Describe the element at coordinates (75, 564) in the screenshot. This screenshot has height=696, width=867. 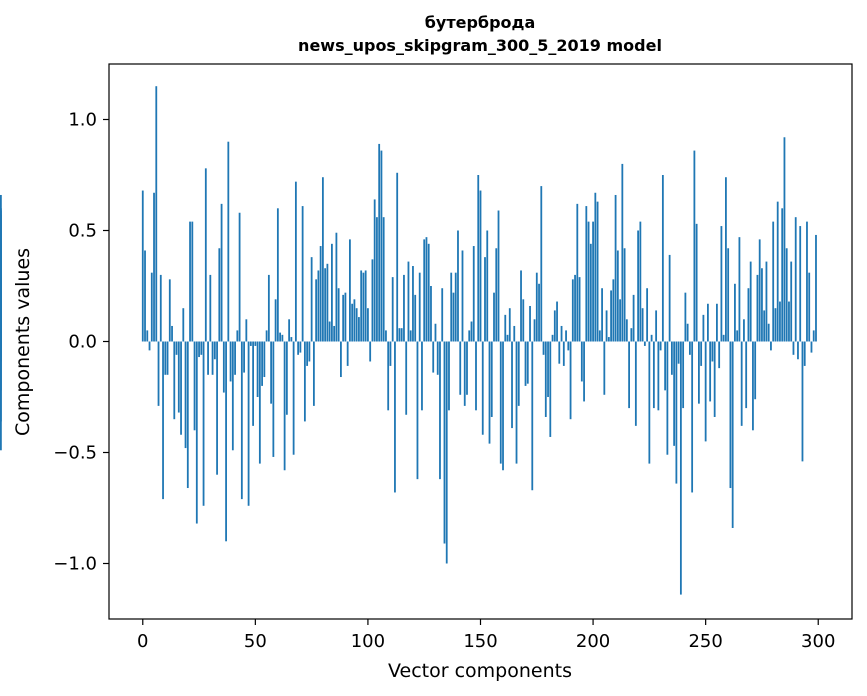
I see `y-tick-label: −1.0` at that location.